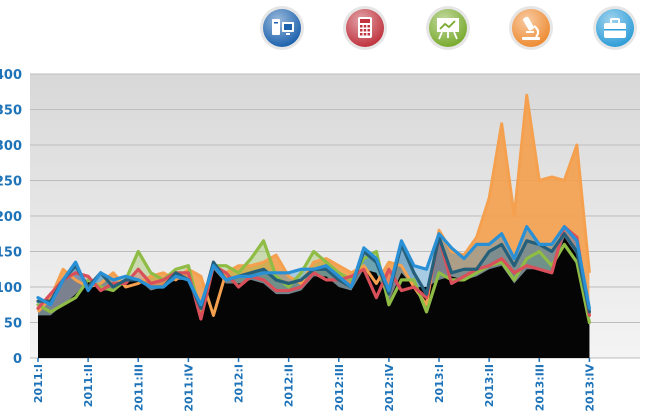 The image size is (650, 415). I want to click on x-tick-label: 2012:II, so click(289, 385).